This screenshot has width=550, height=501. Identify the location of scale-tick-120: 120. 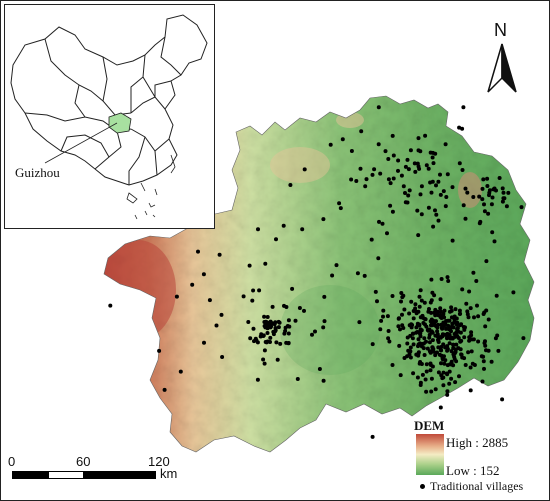
(159, 461).